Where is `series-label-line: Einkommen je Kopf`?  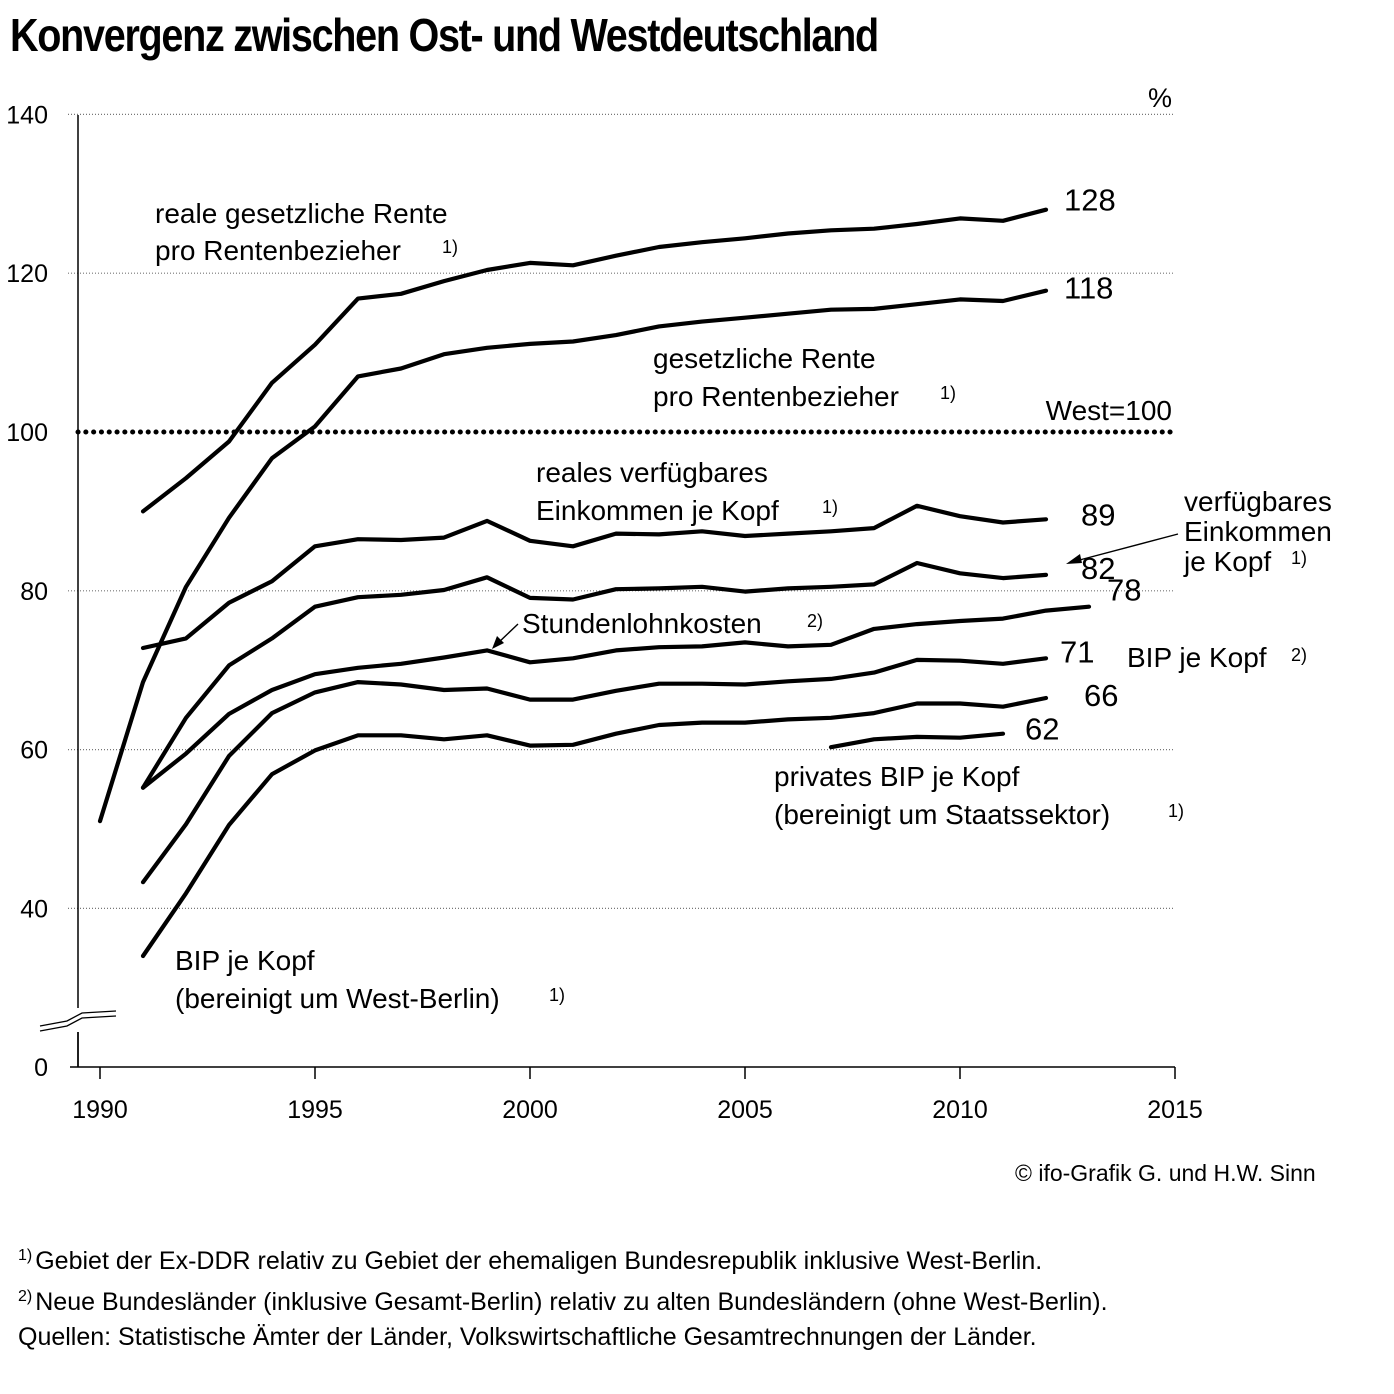 series-label-line: Einkommen je Kopf is located at coordinates (657, 510).